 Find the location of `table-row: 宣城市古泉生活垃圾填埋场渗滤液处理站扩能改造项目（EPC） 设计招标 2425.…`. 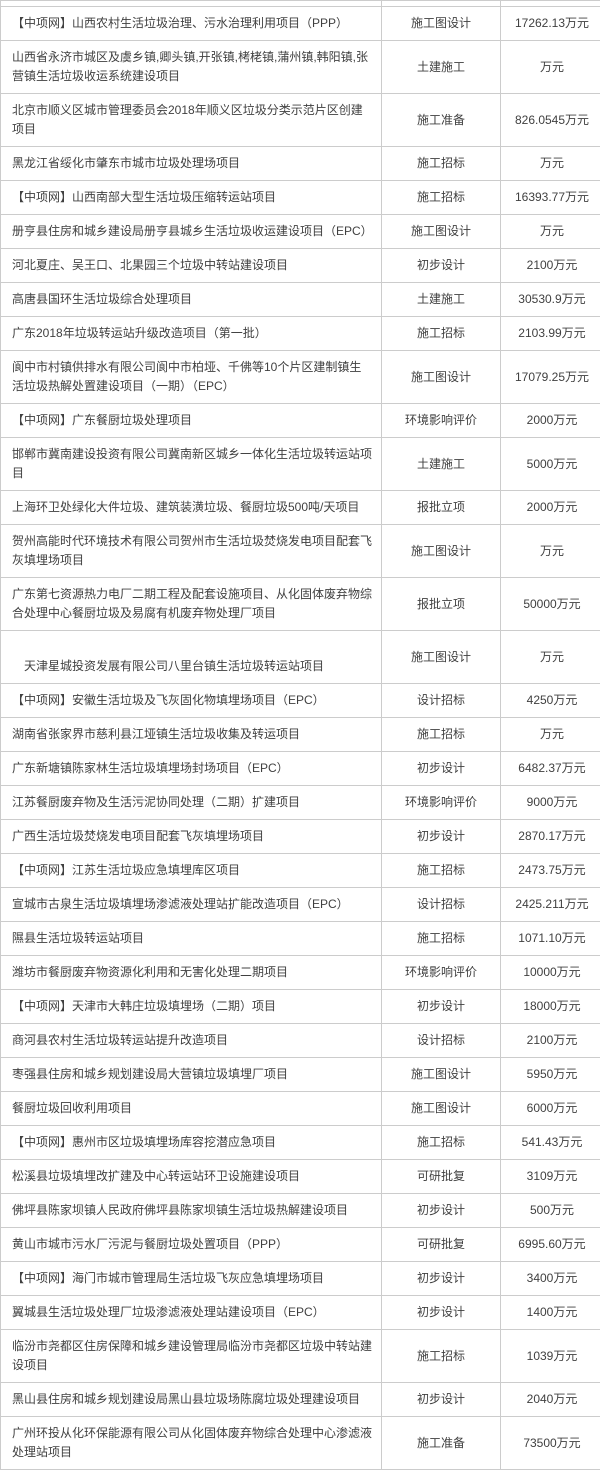

table-row: 宣城市古泉生活垃圾填埋场渗滤液处理站扩能改造项目（EPC） 设计招标 2425.… is located at coordinates (300, 905).